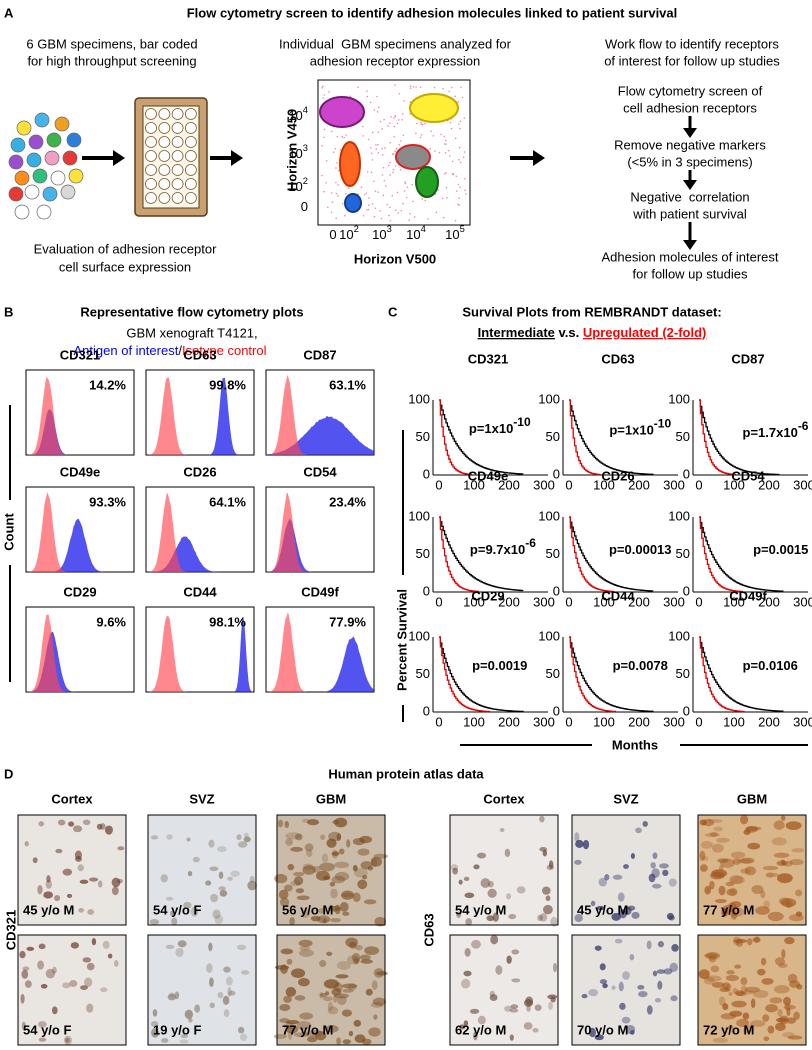 The height and width of the screenshot is (1050, 812). Describe the element at coordinates (347, 621) in the screenshot. I see `percent-positive: 77.9%` at that location.